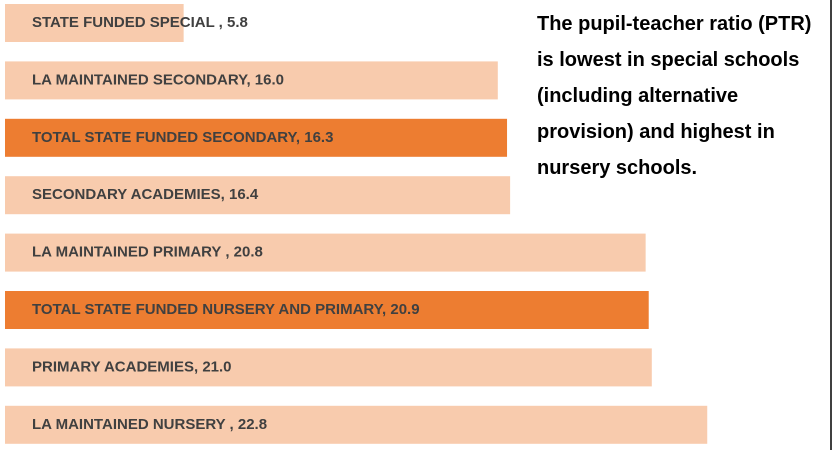  I want to click on bar-label: PRIMARY ACADEMIES, 21.0, so click(132, 366).